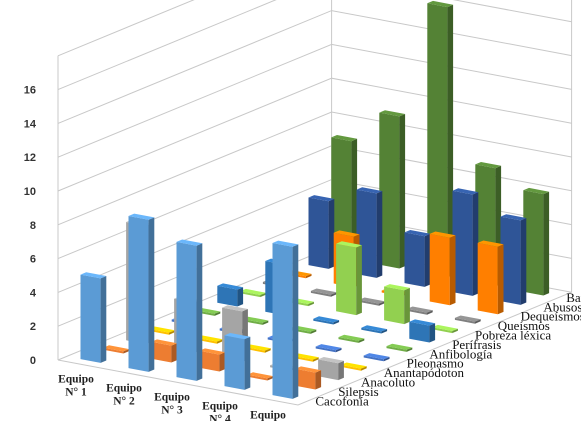 The image size is (581, 421). I want to click on y-axis-ticks: 0 2 4 6 8 10 12 14 16, so click(30, 226).